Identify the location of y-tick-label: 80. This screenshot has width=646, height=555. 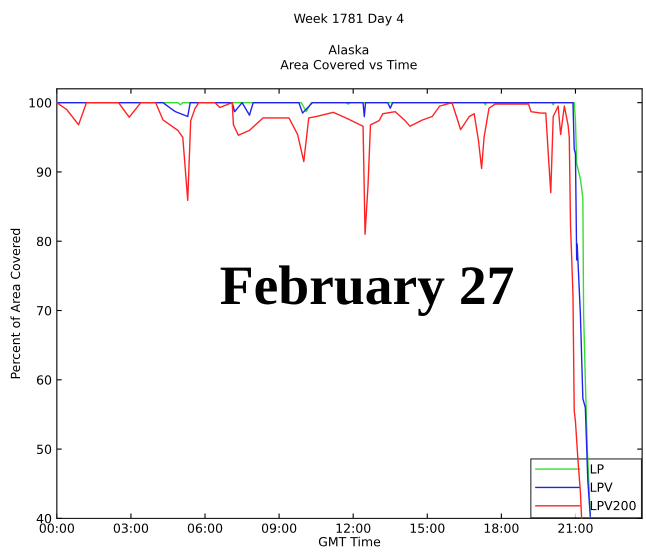
(44, 241).